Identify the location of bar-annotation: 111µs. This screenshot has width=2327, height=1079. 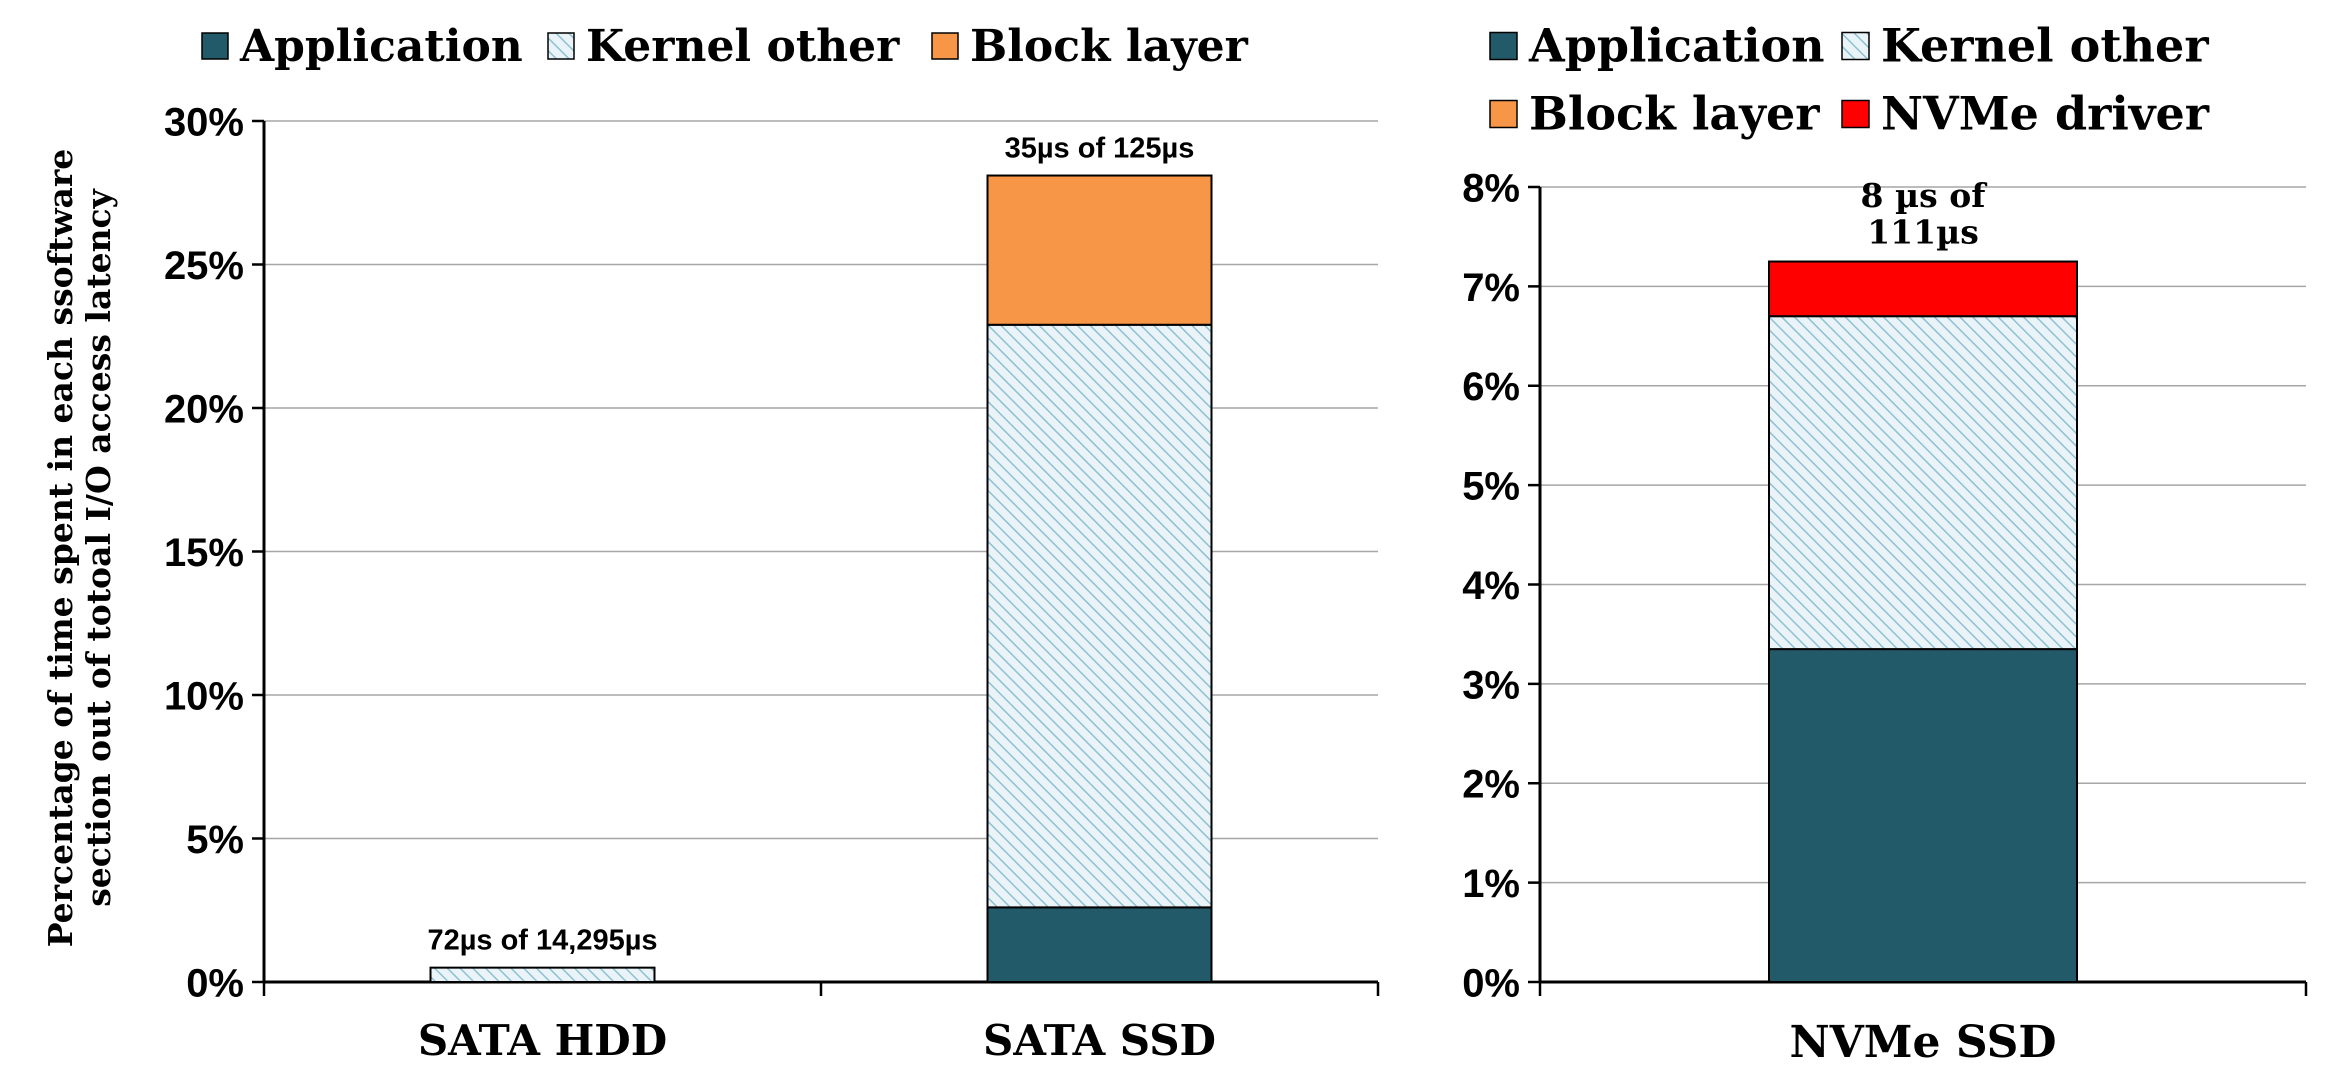
(1923, 232).